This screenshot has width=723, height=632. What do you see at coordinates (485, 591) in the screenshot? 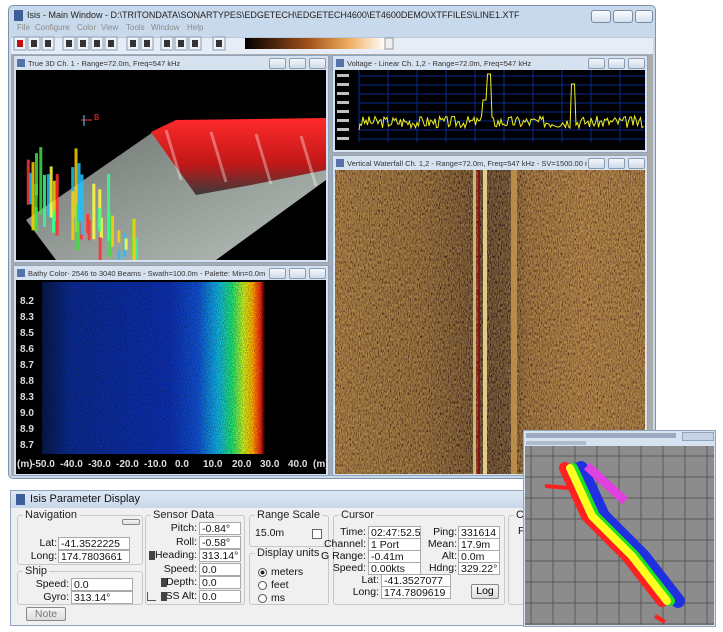
I see `log-button: Log` at bounding box center [485, 591].